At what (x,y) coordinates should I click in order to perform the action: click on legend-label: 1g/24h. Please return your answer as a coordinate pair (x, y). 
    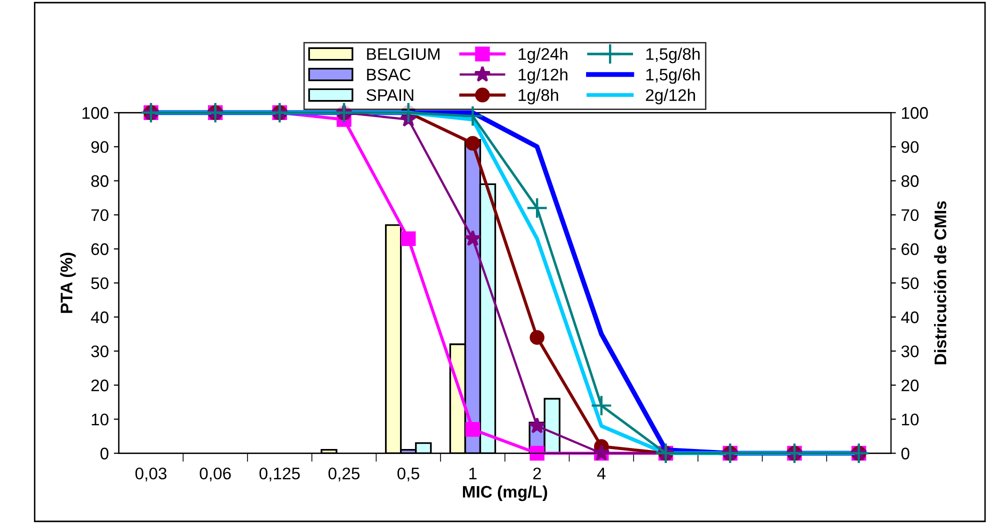
    Looking at the image, I should click on (543, 56).